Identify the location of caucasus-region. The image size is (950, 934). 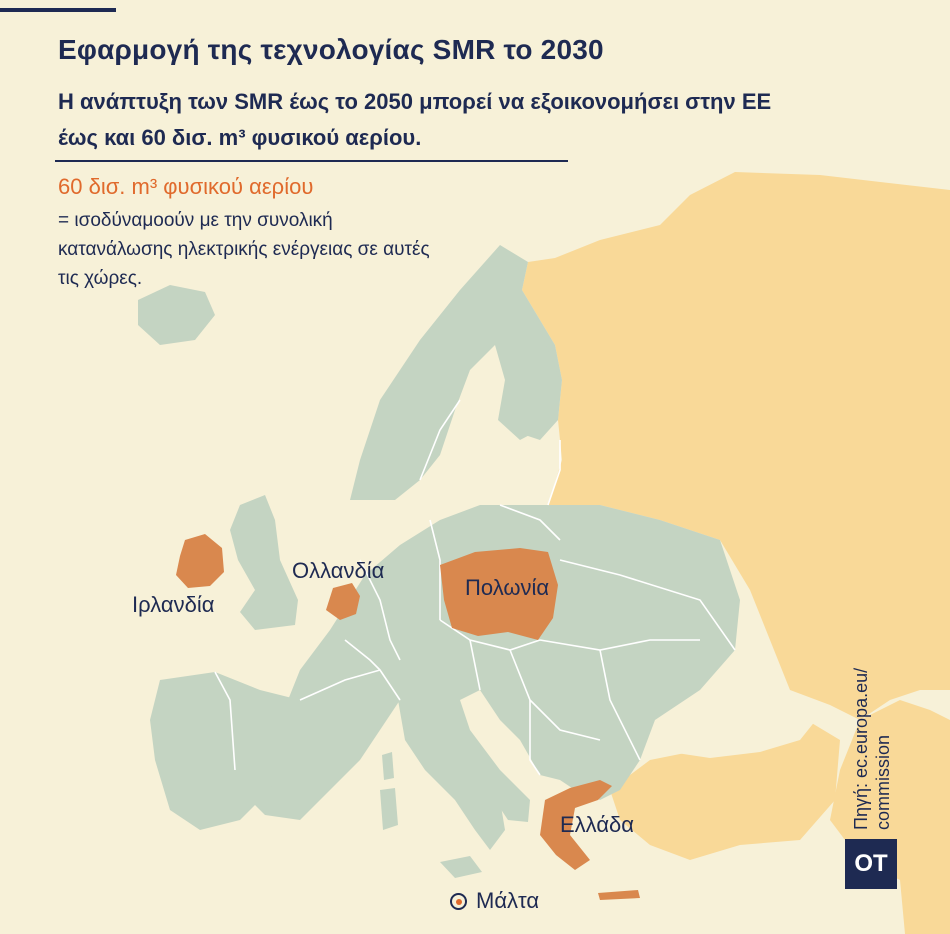
(890, 817).